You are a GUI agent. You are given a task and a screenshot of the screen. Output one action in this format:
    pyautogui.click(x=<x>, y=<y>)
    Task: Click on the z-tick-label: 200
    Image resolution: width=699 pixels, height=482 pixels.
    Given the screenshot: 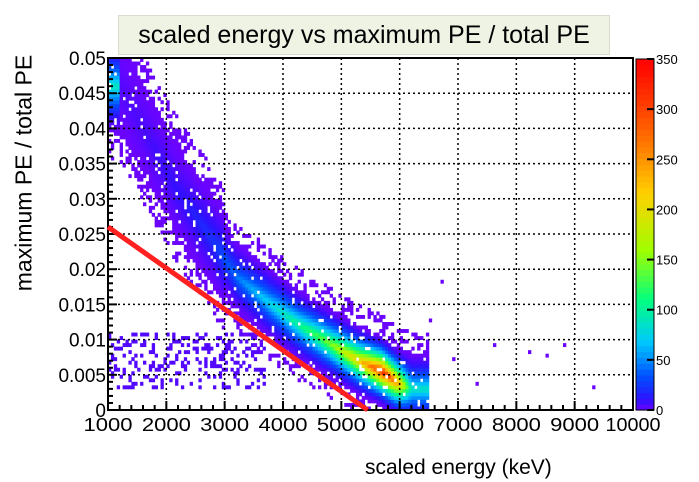 What is the action you would take?
    pyautogui.click(x=667, y=209)
    